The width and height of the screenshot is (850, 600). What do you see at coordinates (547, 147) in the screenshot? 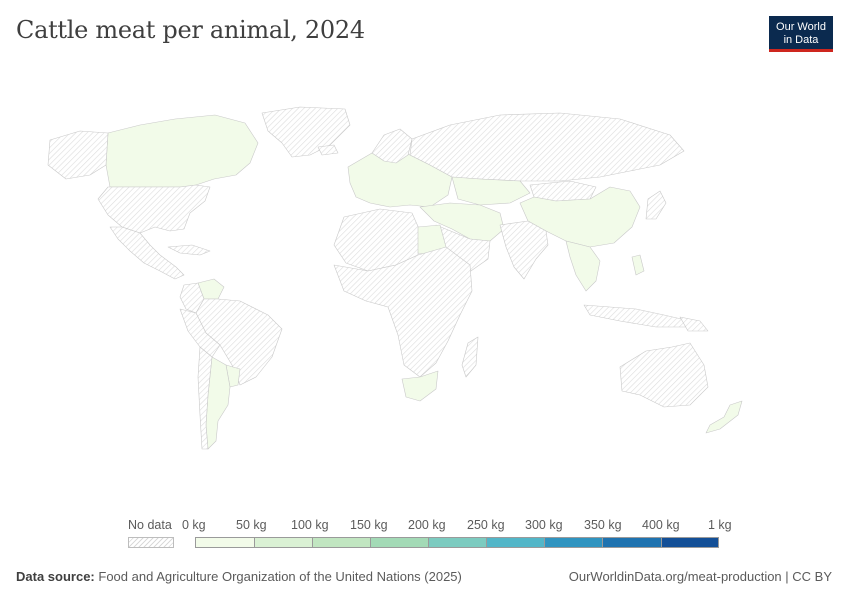
I see `country-russia` at bounding box center [547, 147].